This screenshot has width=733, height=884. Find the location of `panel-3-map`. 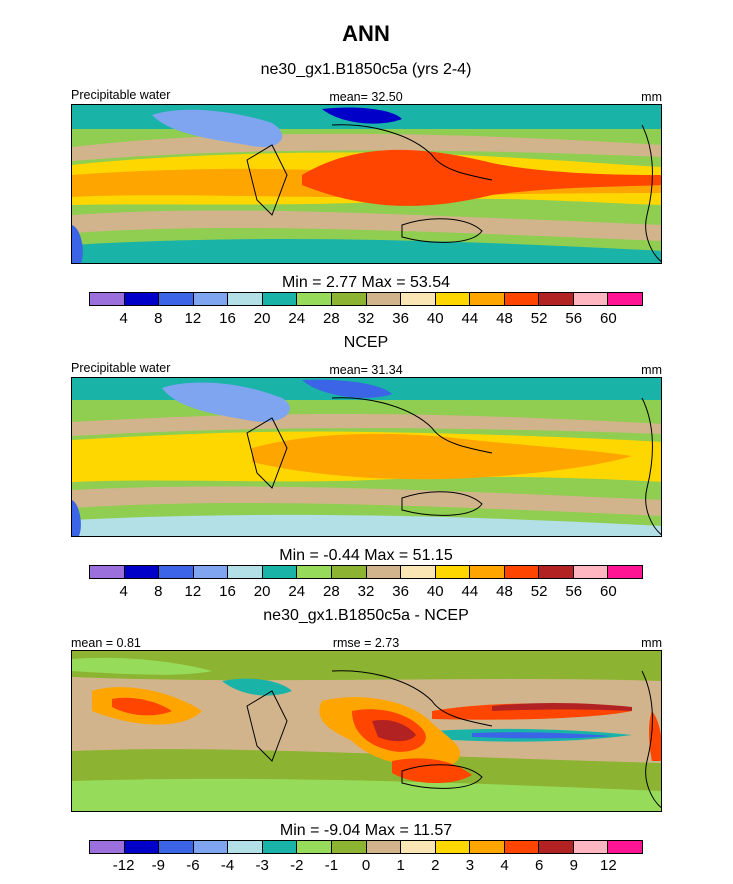

panel-3-map is located at coordinates (366, 731).